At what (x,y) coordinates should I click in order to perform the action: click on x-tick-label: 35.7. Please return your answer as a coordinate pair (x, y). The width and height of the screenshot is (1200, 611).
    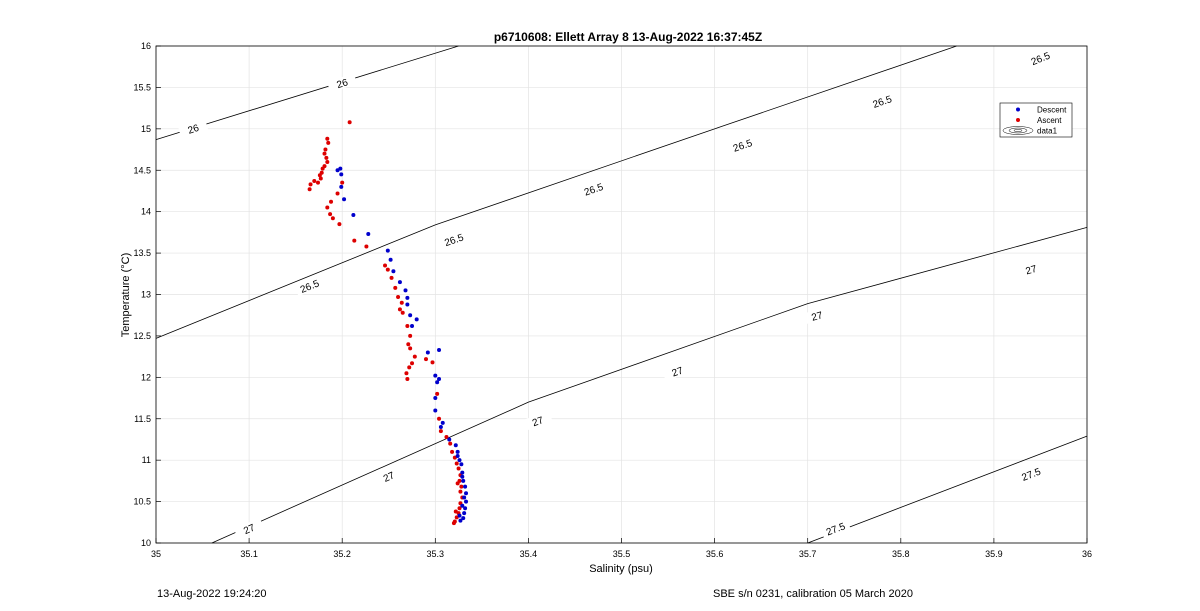
    Looking at the image, I should click on (808, 554).